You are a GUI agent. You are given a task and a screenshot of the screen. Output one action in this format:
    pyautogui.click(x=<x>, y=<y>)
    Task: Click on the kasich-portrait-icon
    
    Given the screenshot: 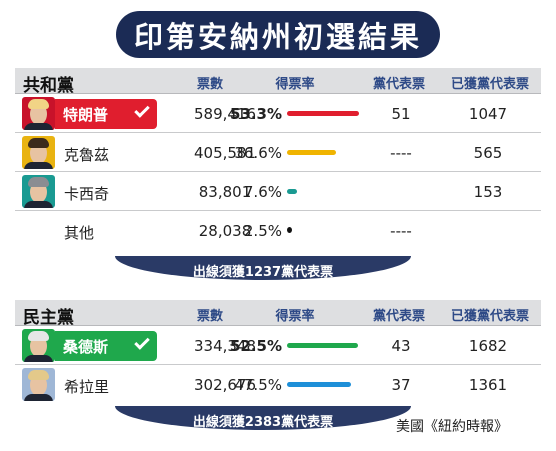 What is the action you would take?
    pyautogui.click(x=38, y=191)
    